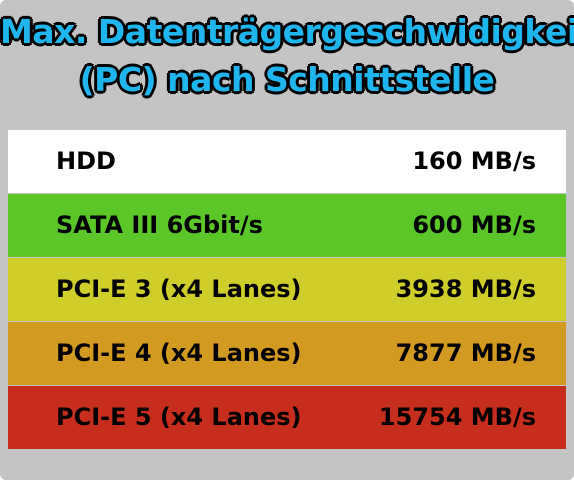 Image resolution: width=574 pixels, height=480 pixels. Describe the element at coordinates (474, 225) in the screenshot. I see `row-value: 600 MB/s` at that location.